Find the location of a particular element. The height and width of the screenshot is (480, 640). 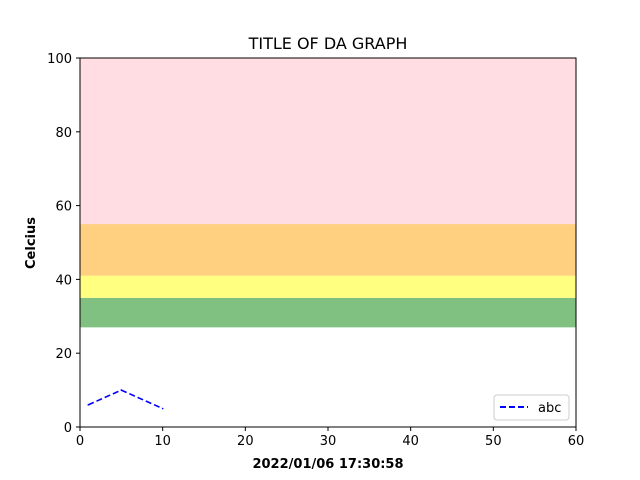

y-tick-label: 20 is located at coordinates (63, 354).